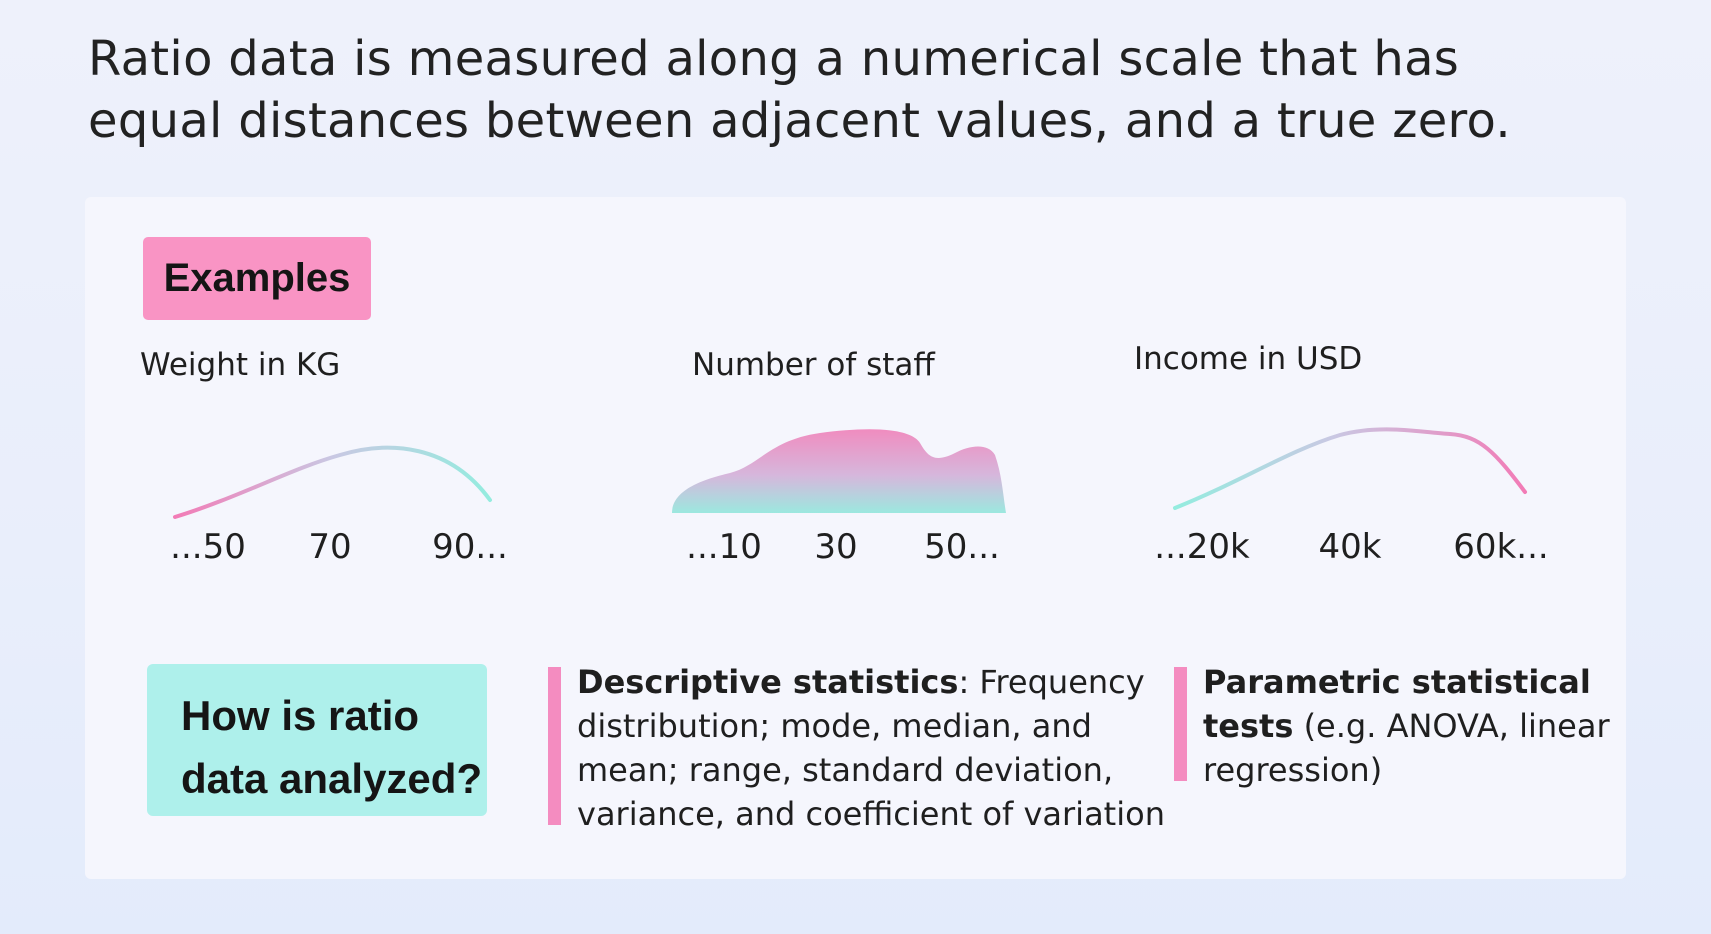  Describe the element at coordinates (845, 770) in the screenshot. I see `descriptive-line-3: mean; range, standard deviation,` at that location.